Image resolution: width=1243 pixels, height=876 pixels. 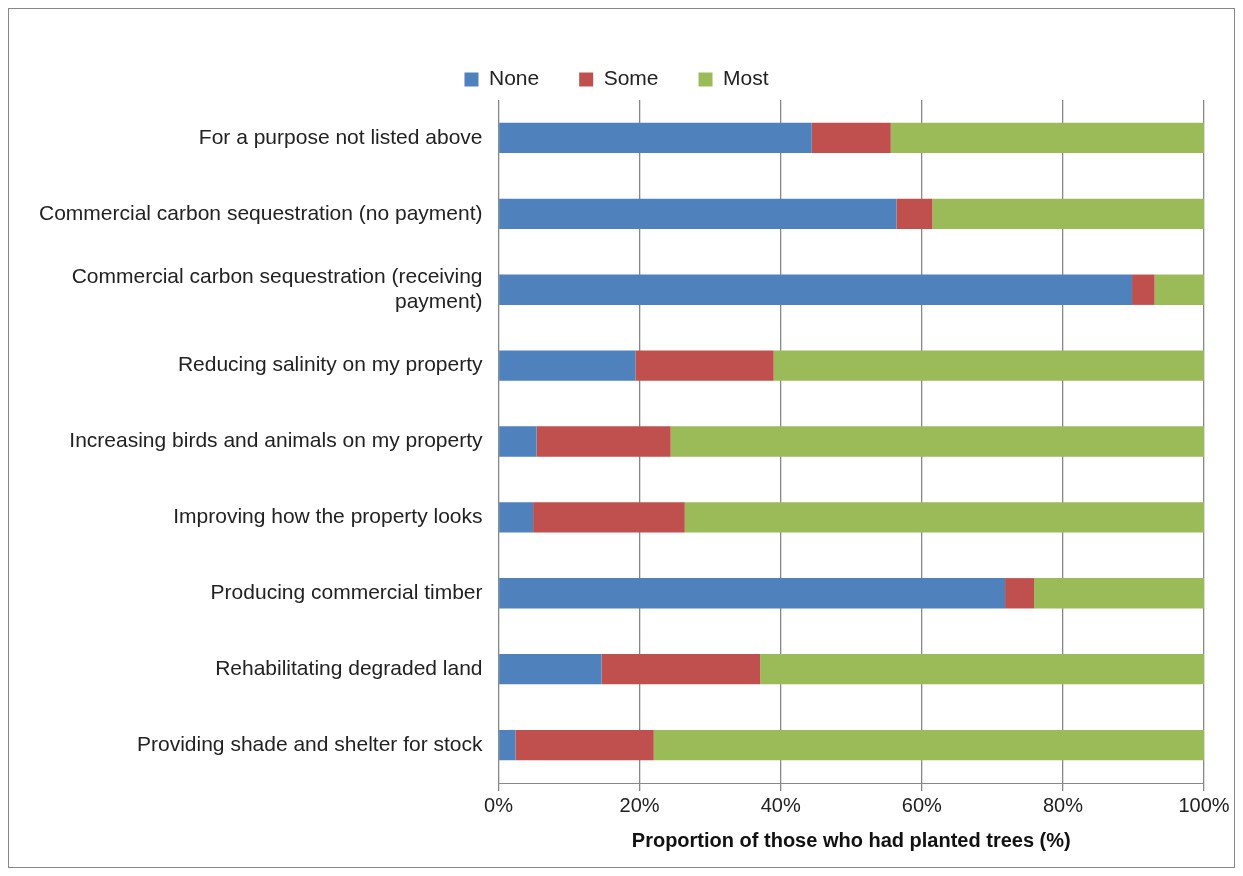 I want to click on legend-label: Most, so click(x=746, y=78).